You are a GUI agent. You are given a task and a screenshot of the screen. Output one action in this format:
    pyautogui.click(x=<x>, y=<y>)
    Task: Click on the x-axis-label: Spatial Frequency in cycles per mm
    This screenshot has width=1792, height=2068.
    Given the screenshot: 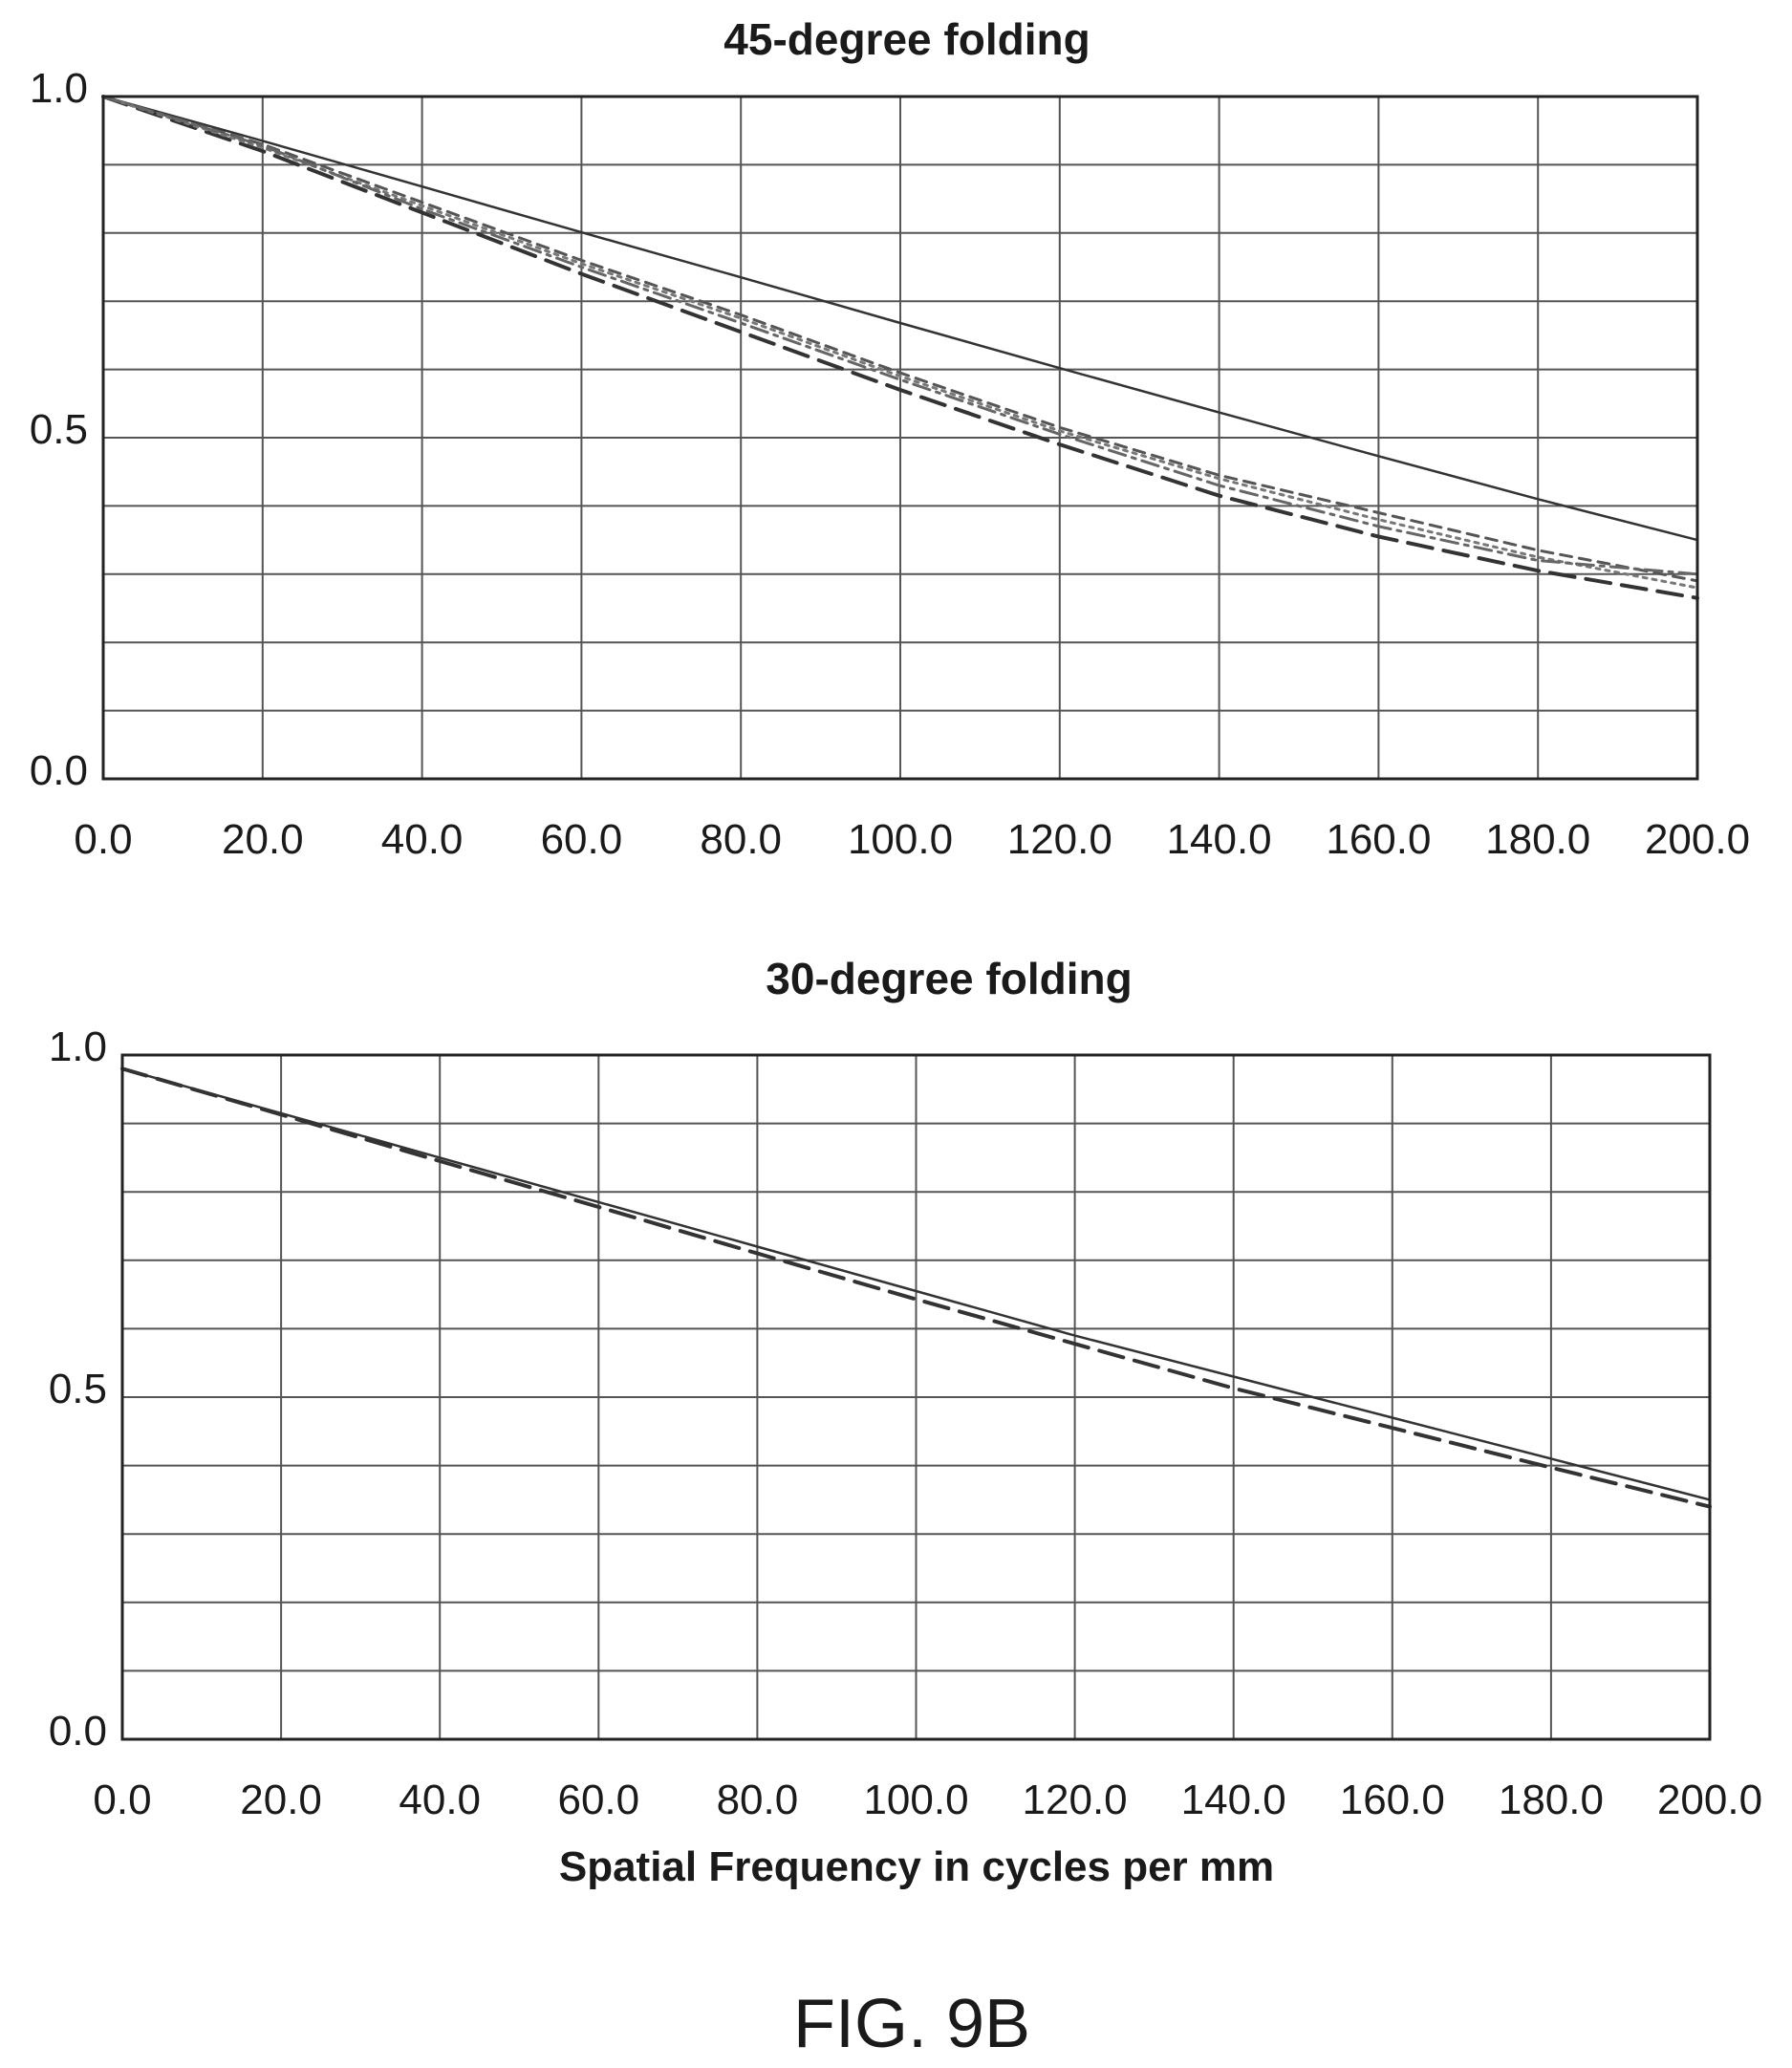 What is the action you would take?
    pyautogui.click(x=916, y=1866)
    